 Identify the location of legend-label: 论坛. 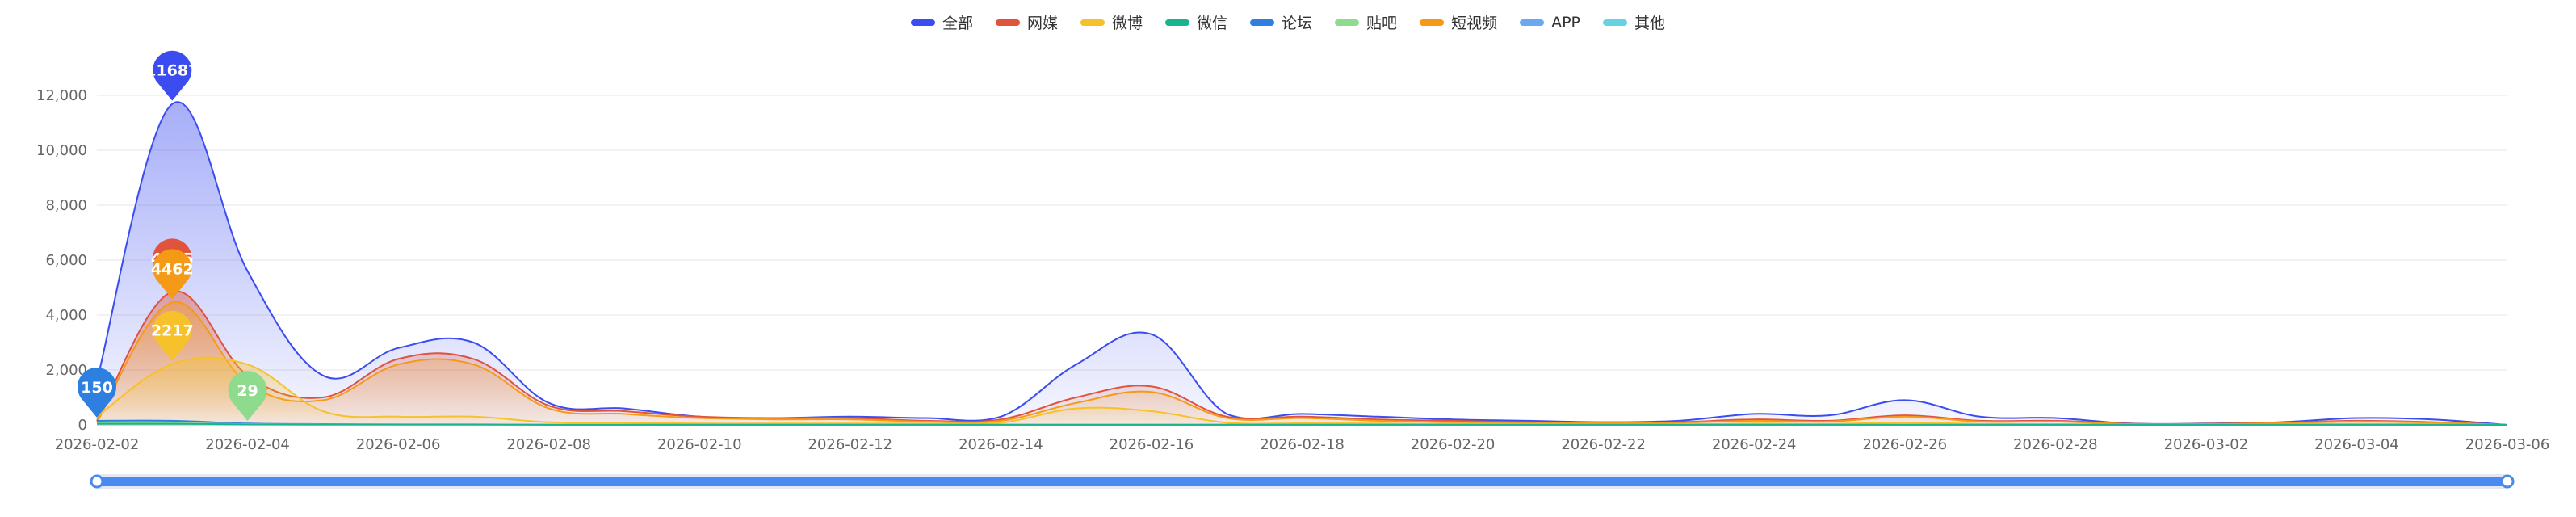
(1297, 24).